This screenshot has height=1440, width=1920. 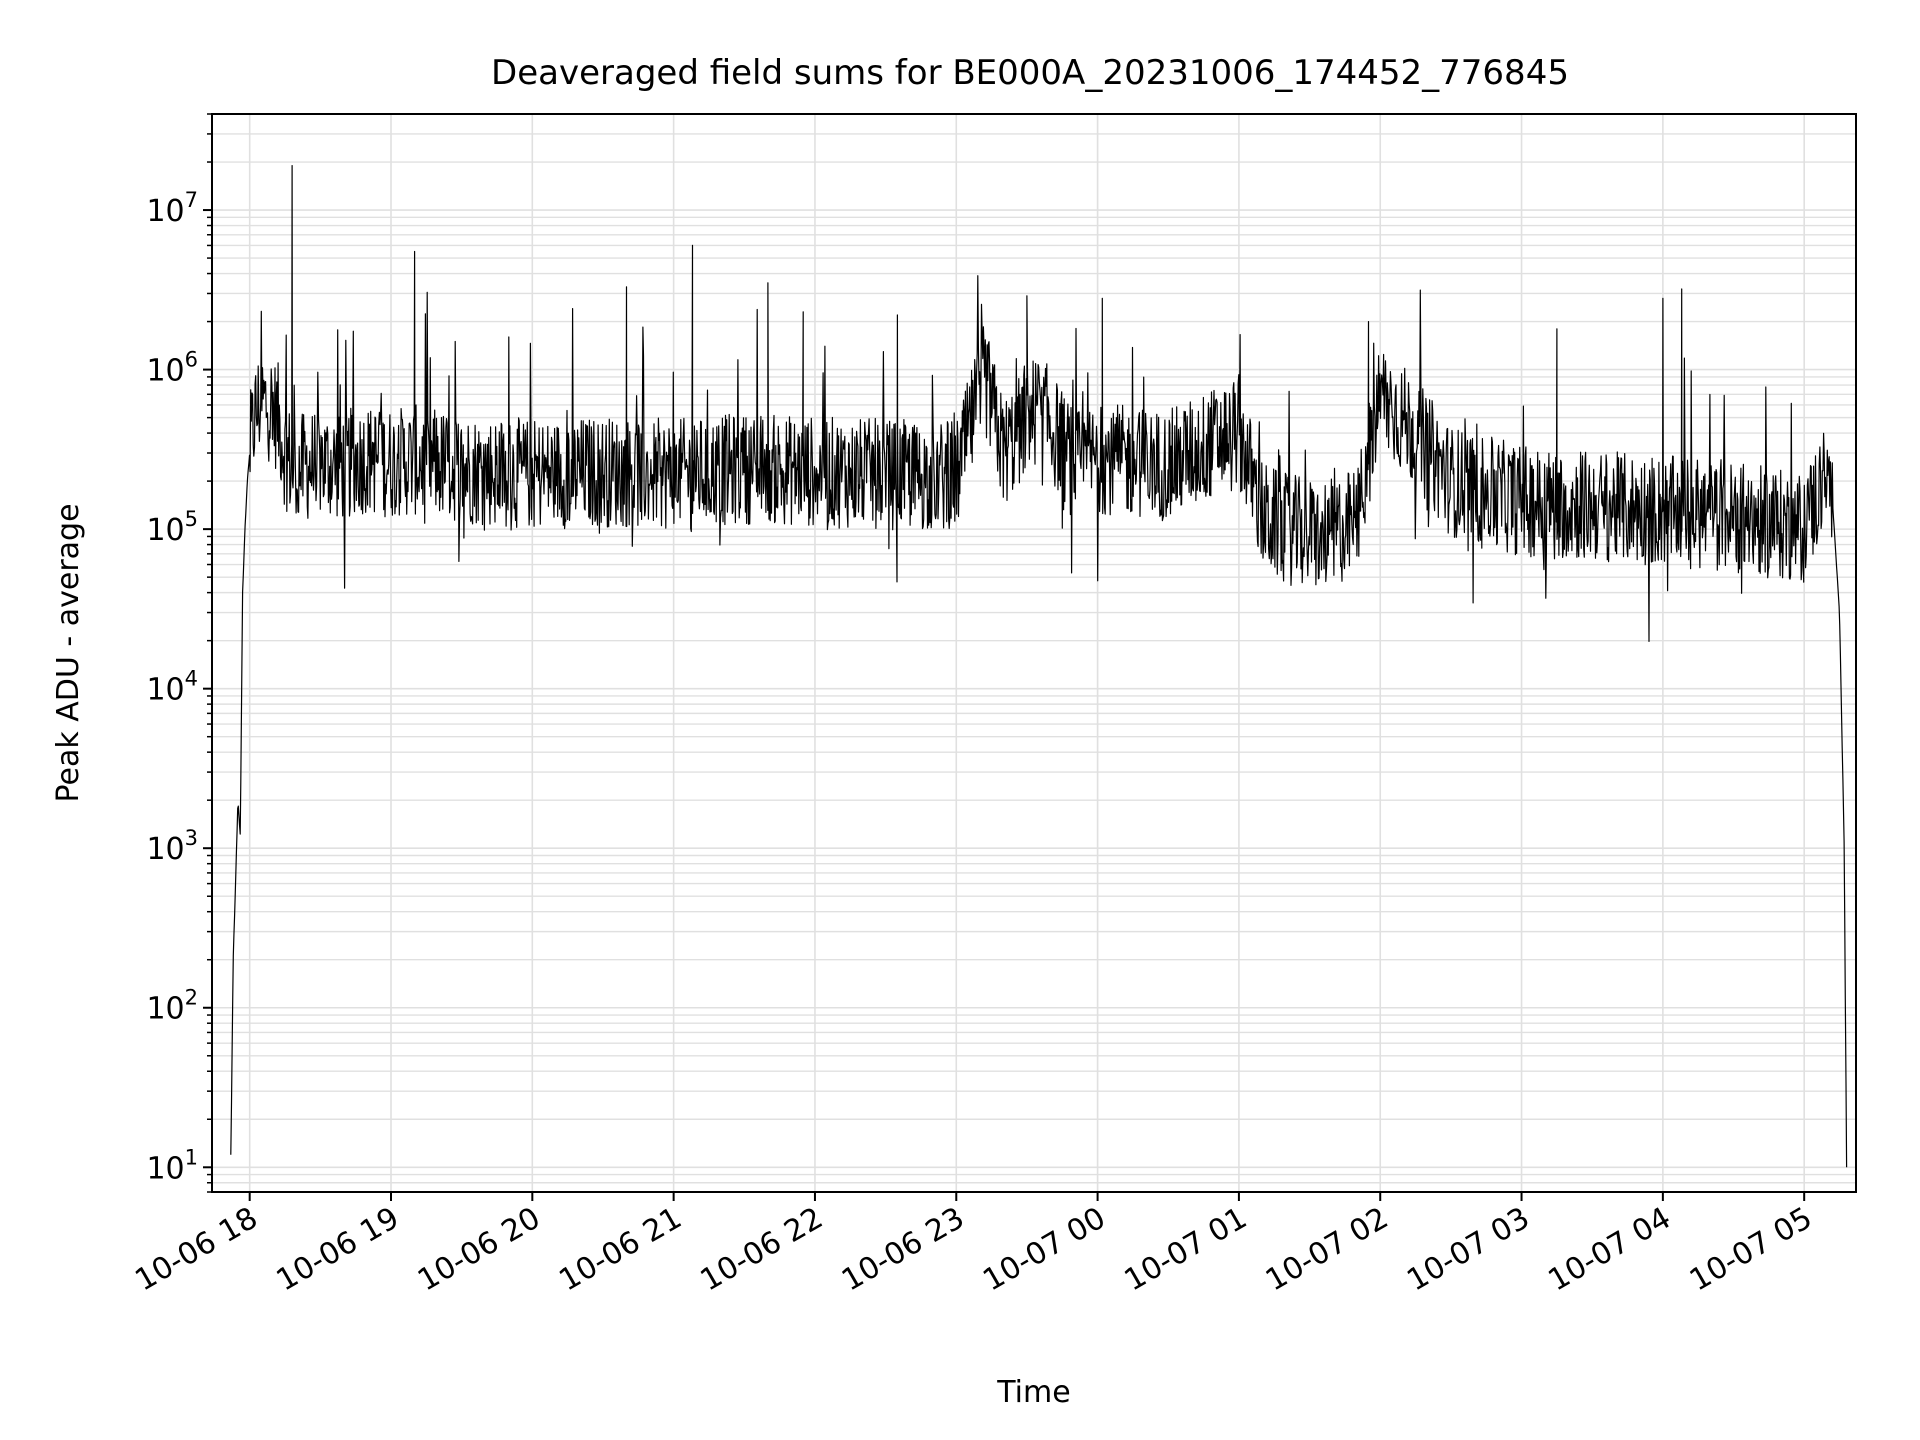 I want to click on y-tick-label: 10⁷, so click(x=172, y=208).